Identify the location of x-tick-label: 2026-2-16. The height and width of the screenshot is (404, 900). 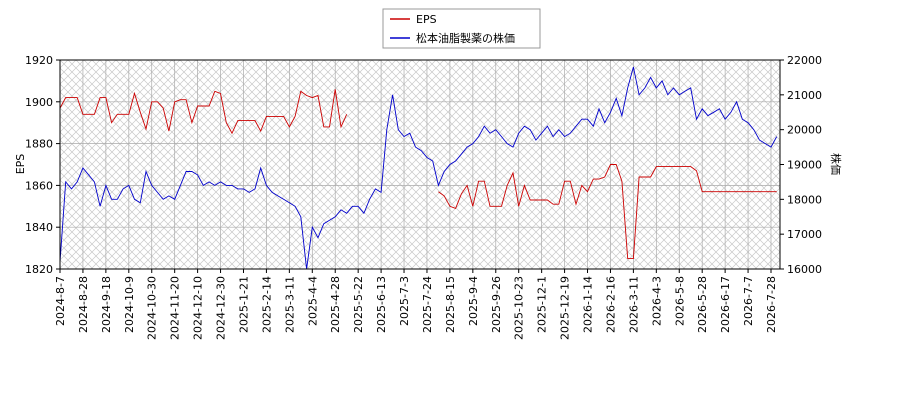
(610, 304).